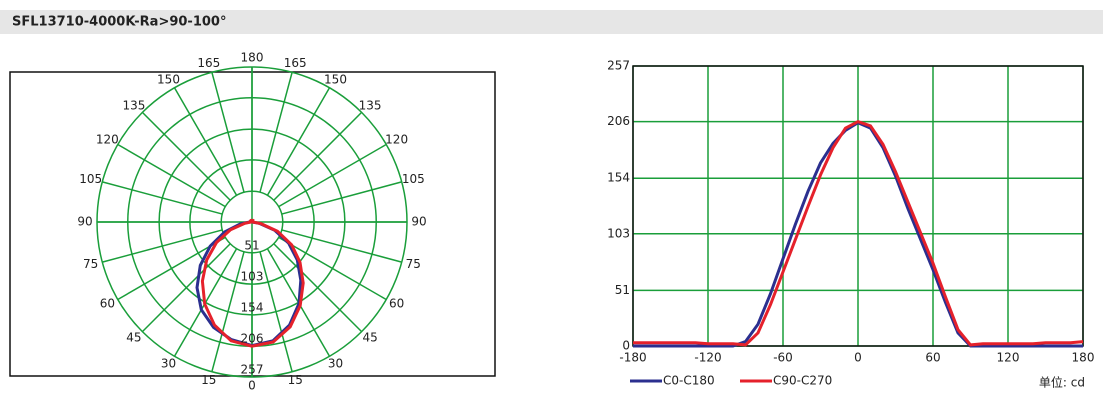  Describe the element at coordinates (622, 290) in the screenshot. I see `y-tick-label: 51` at that location.